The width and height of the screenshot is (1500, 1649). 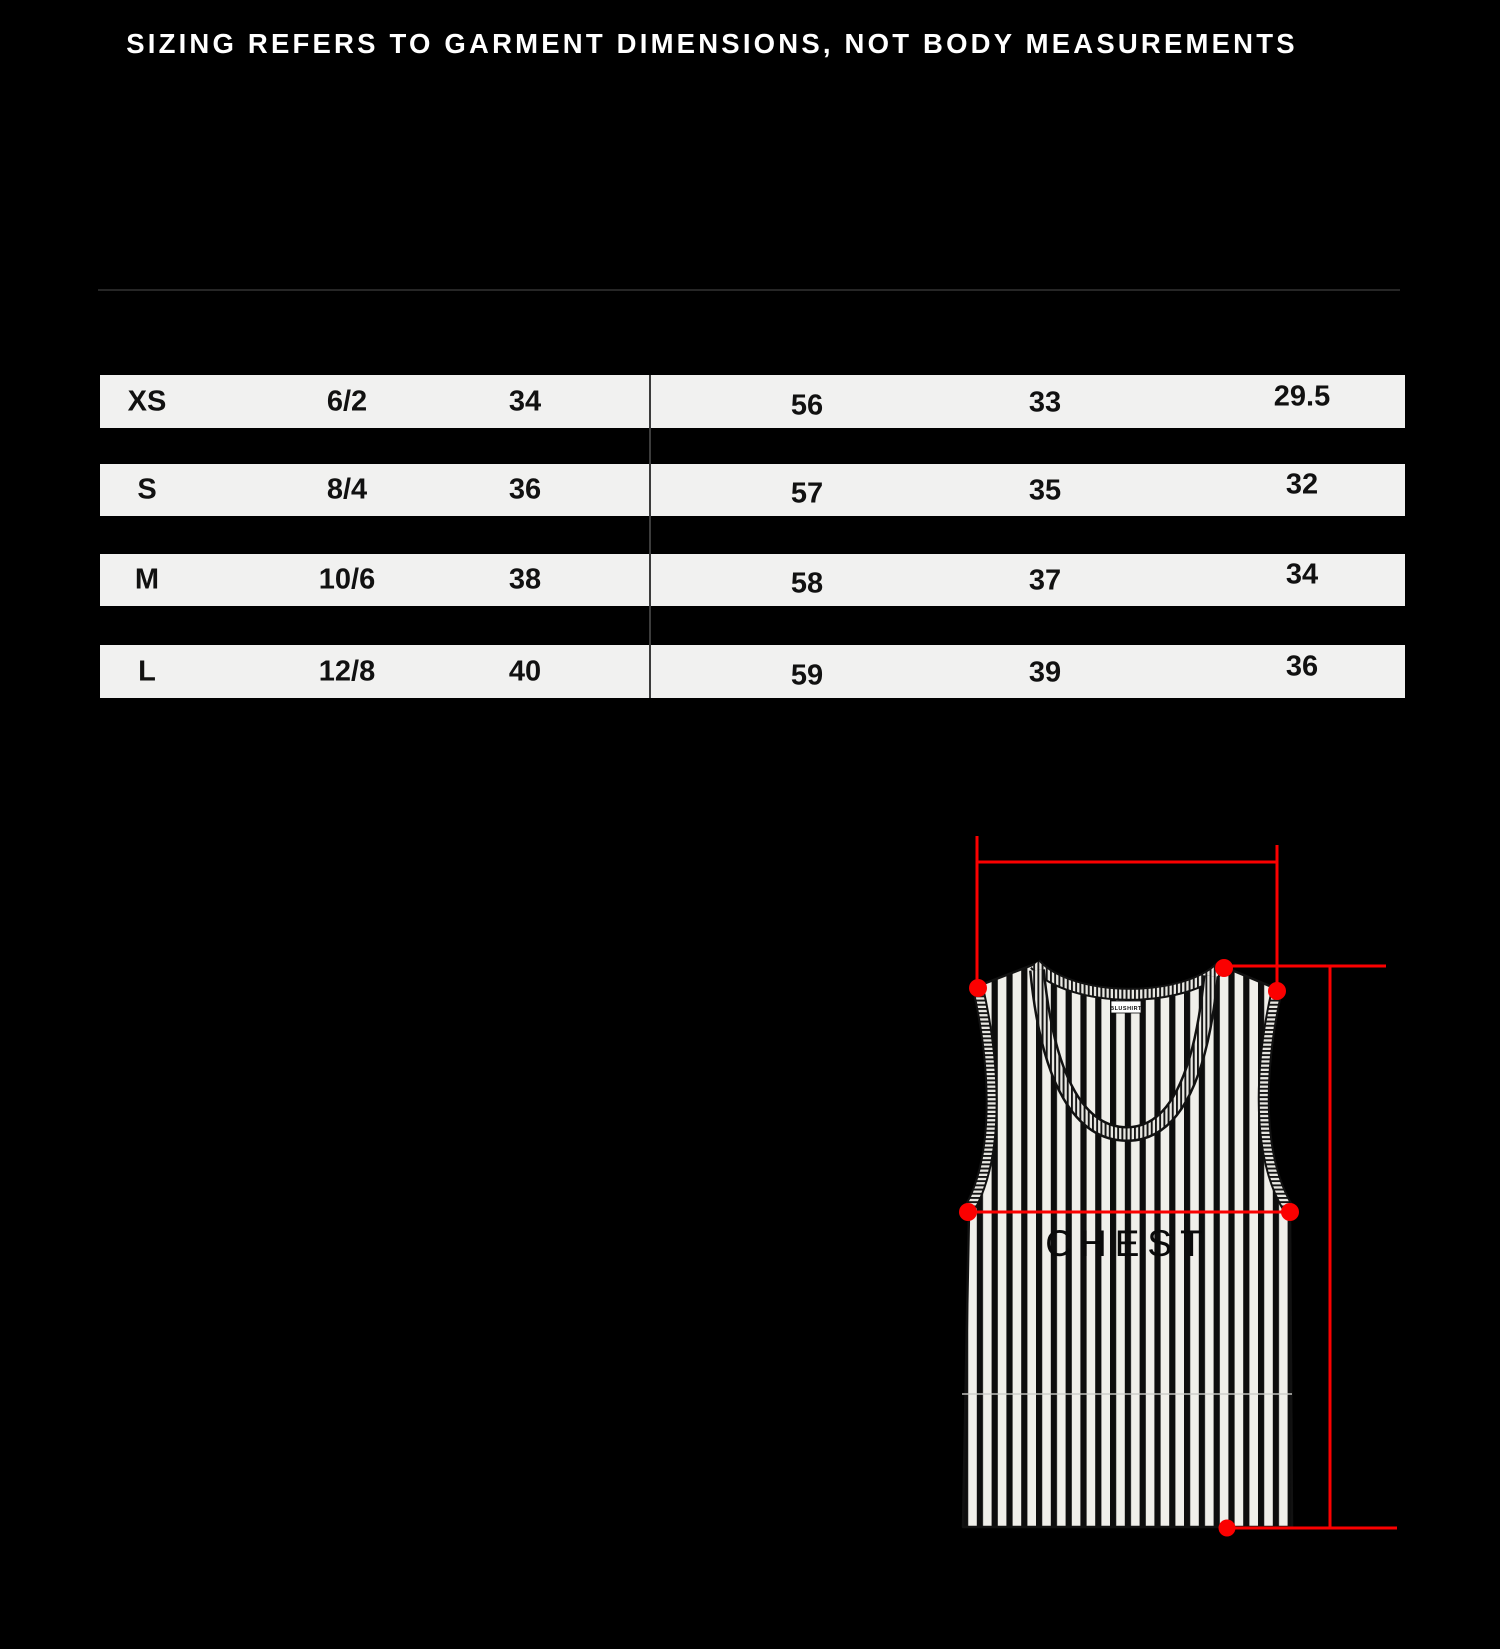 I want to click on length-bottom-point, so click(x=1227, y=1528).